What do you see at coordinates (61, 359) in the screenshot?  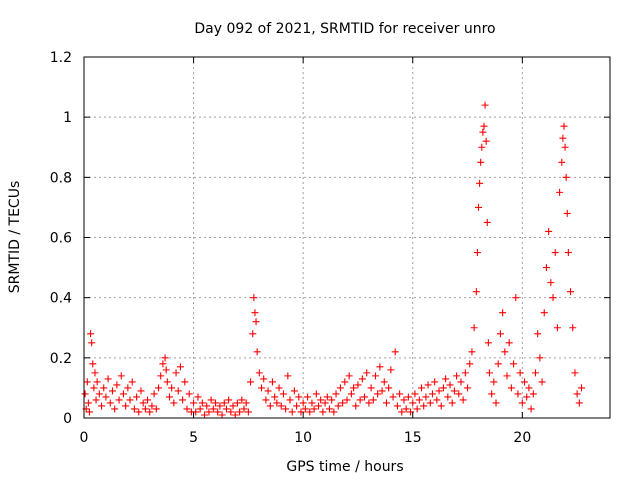 I see `y-tick-label: 0.2` at bounding box center [61, 359].